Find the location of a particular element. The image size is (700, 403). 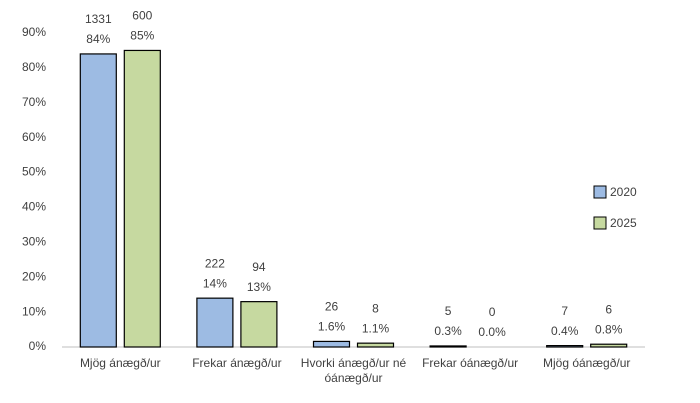

count-label: 6 is located at coordinates (608, 309).